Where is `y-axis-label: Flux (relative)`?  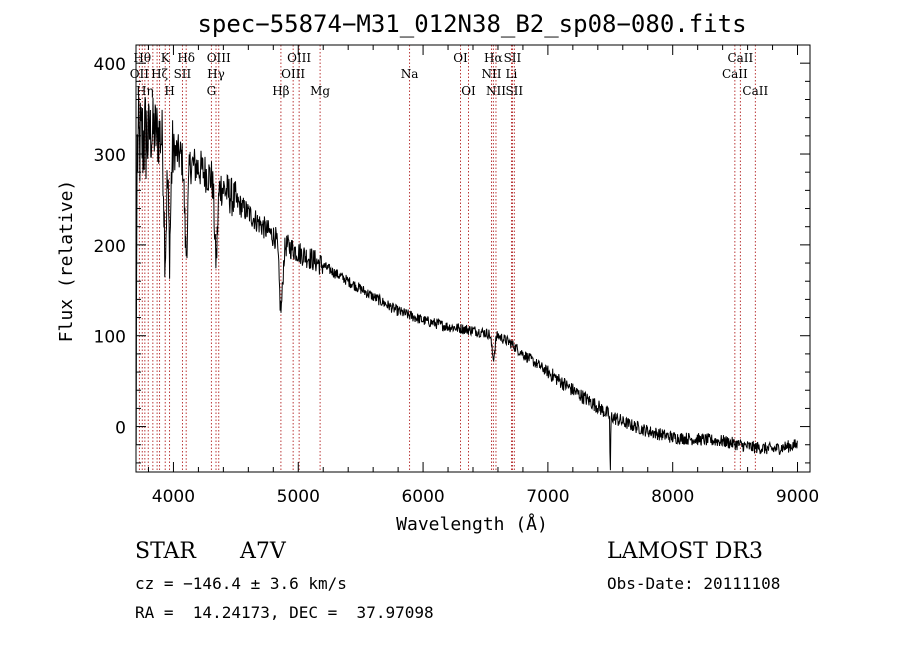 y-axis-label: Flux (relative) is located at coordinates (66, 261).